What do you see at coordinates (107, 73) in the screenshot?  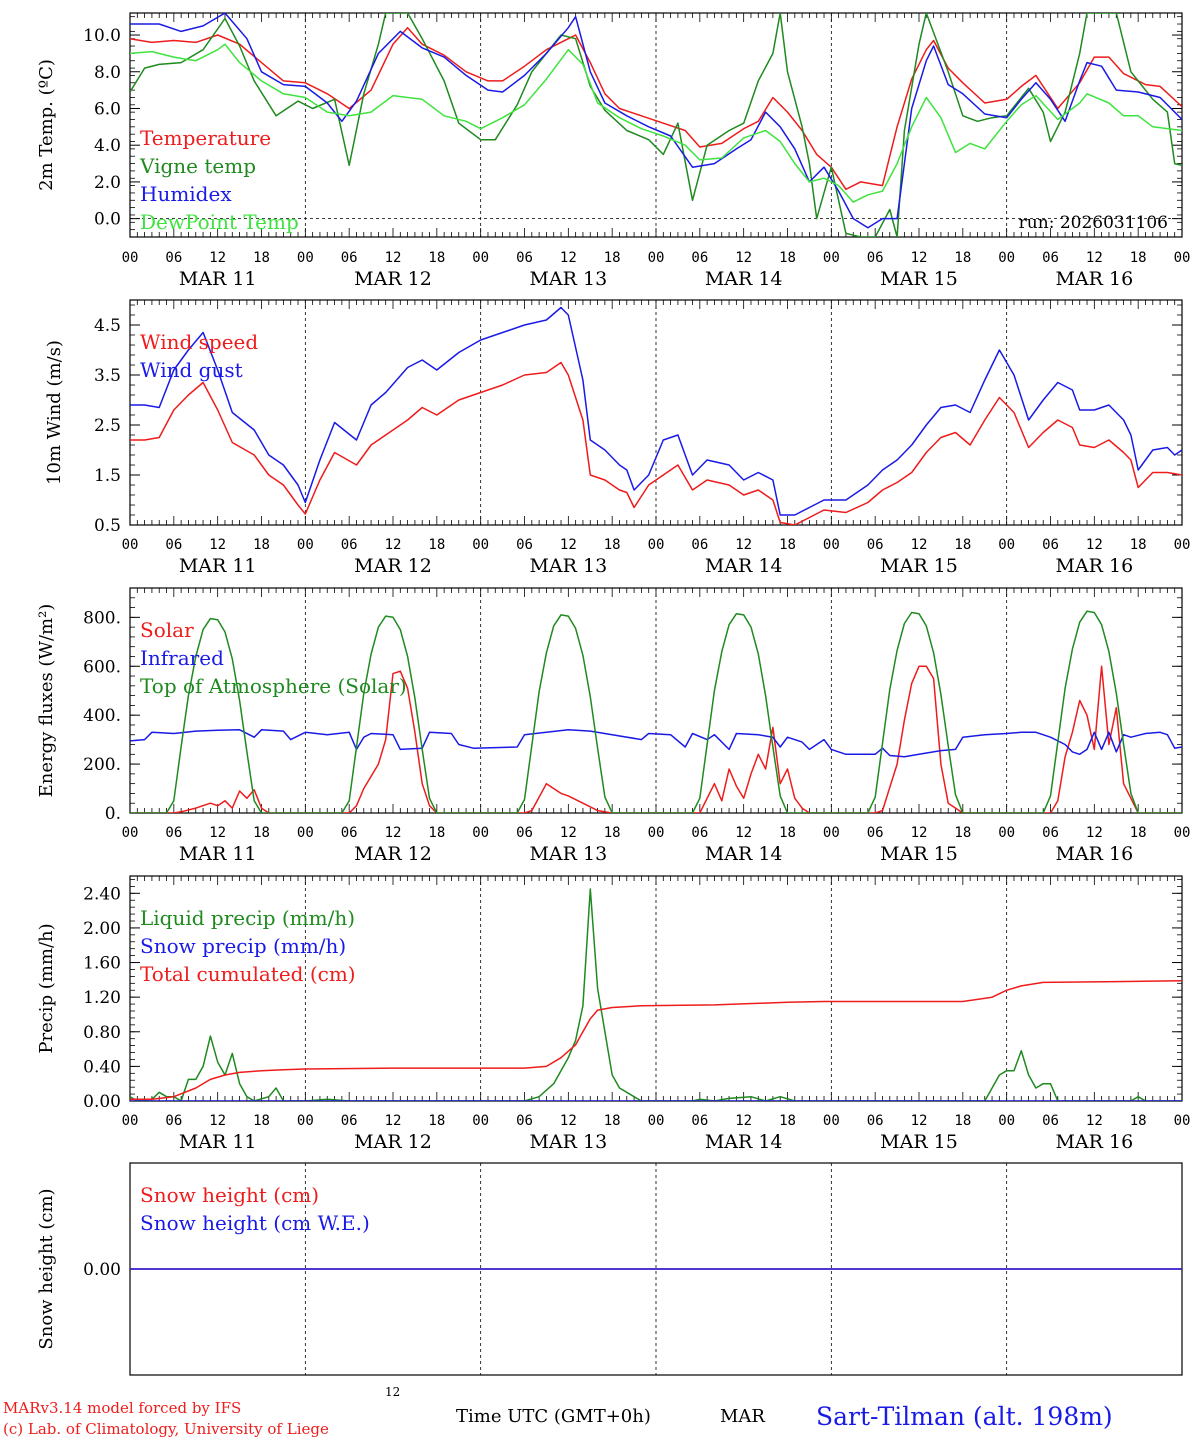 I see `y-tick-label: 8.0` at bounding box center [107, 73].